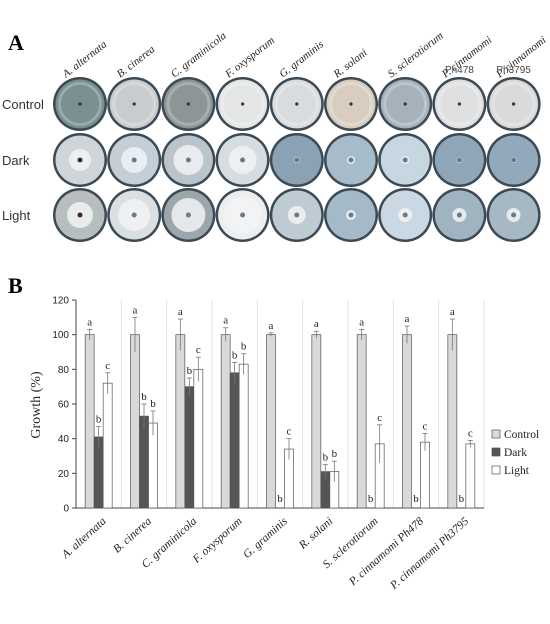 This screenshot has width=550, height=624. I want to click on species-label: C. graminicola, so click(199, 55).